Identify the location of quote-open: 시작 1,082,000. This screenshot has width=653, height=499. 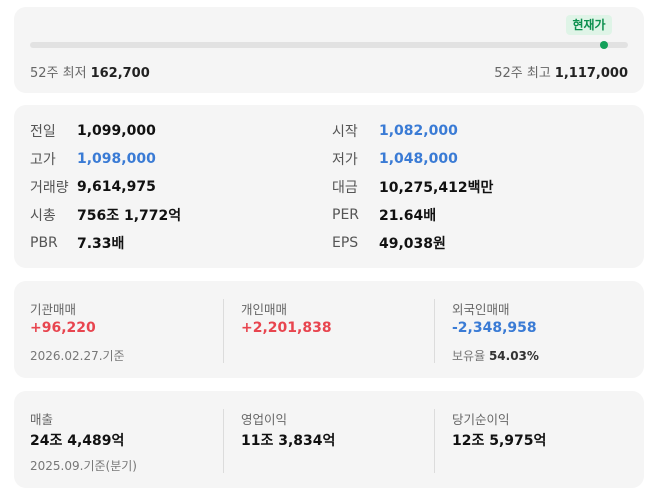
(395, 131).